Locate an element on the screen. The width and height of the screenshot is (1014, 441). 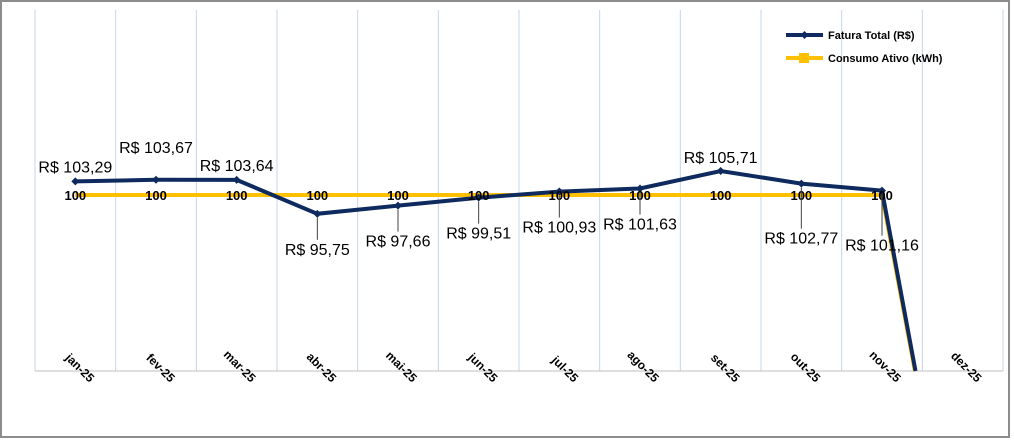
legend-consumo-label: Consumo Ativo (kWh) is located at coordinates (885, 59).